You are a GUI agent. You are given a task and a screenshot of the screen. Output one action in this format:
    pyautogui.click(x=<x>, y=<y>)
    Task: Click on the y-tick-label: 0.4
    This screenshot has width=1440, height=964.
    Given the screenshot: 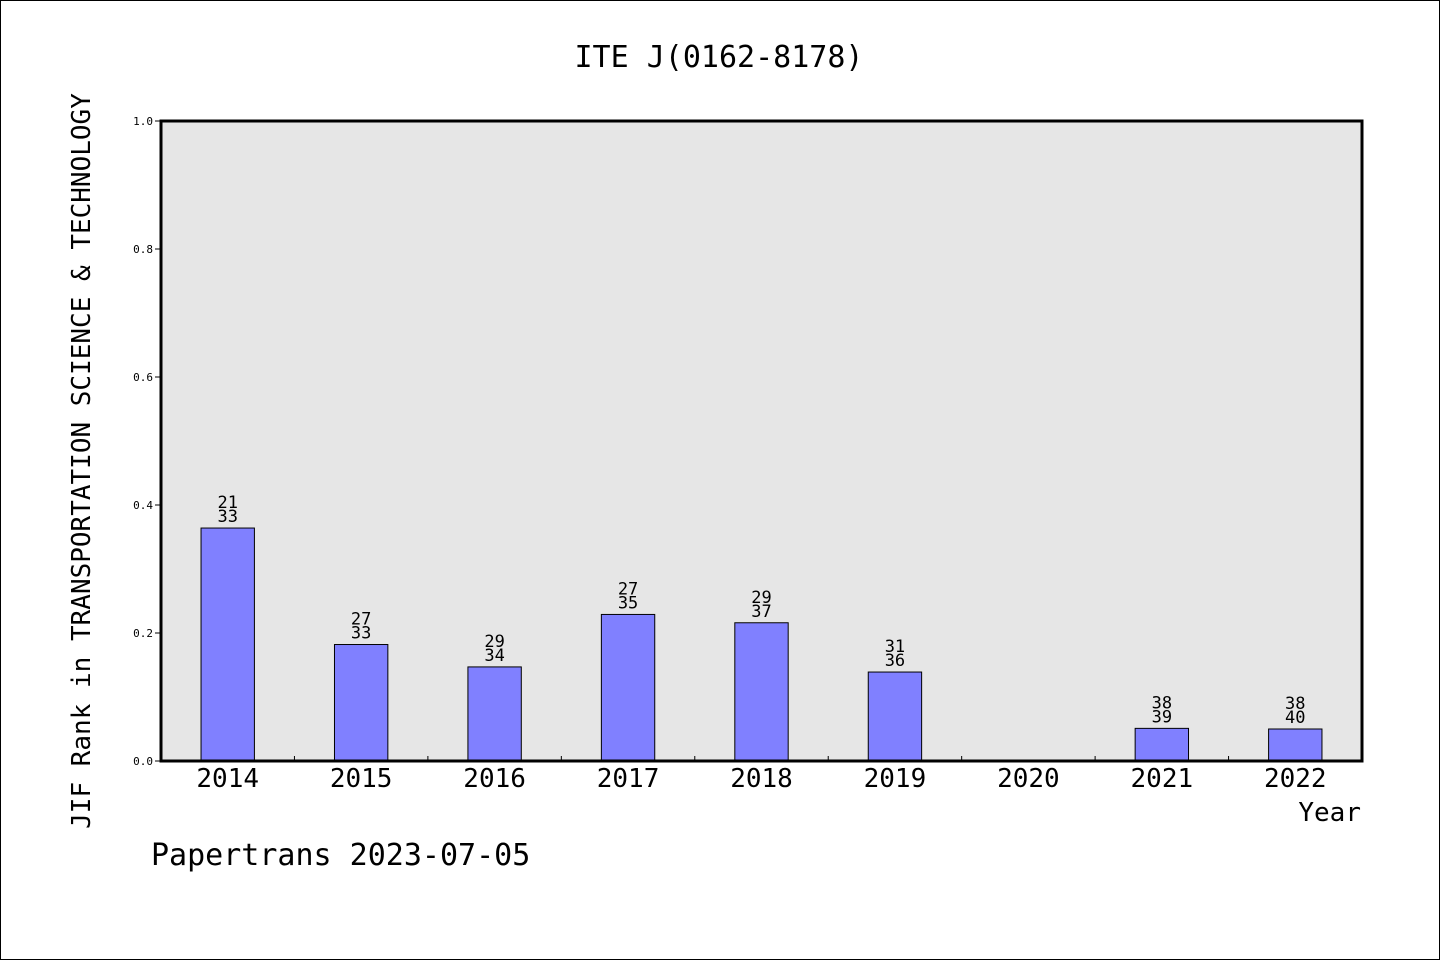 What is the action you would take?
    pyautogui.click(x=143, y=505)
    